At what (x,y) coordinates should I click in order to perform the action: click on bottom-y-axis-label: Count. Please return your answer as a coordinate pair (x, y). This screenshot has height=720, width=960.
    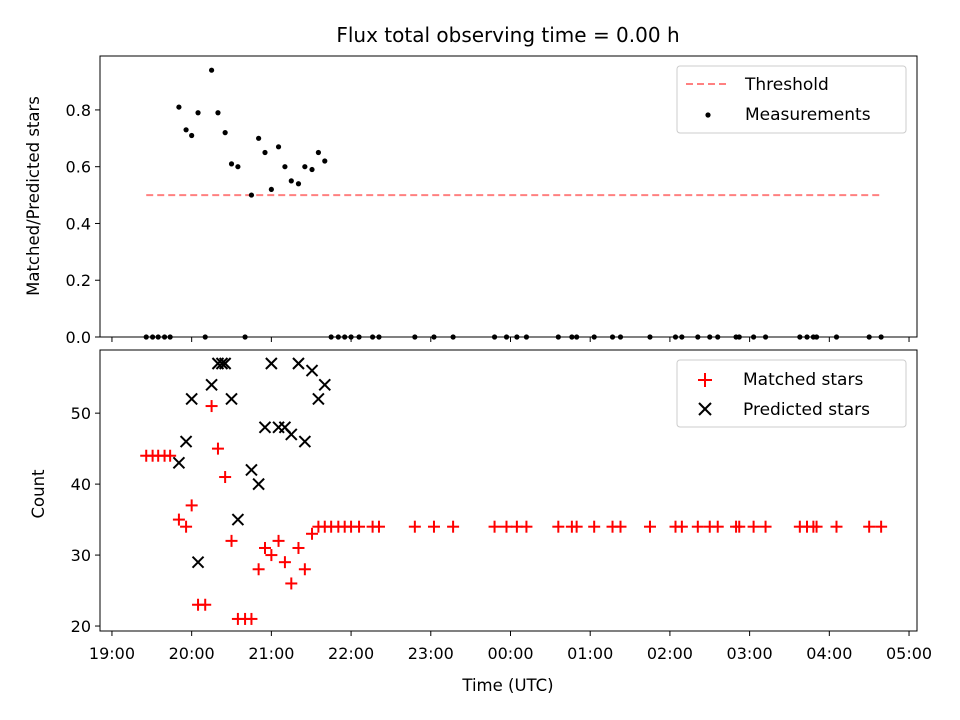
    Looking at the image, I should click on (38, 494).